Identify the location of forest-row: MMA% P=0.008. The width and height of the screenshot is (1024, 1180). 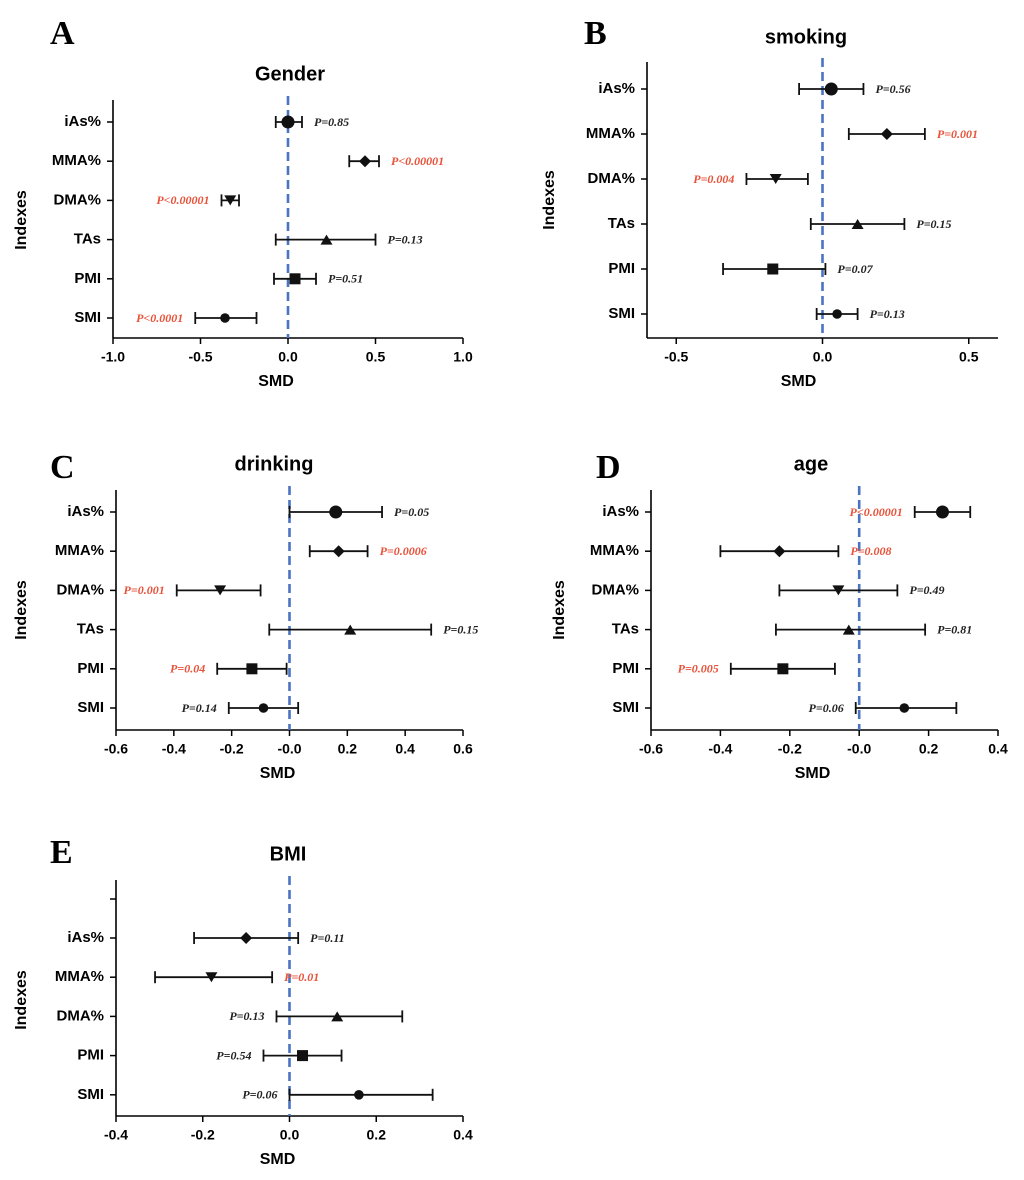
(741, 550).